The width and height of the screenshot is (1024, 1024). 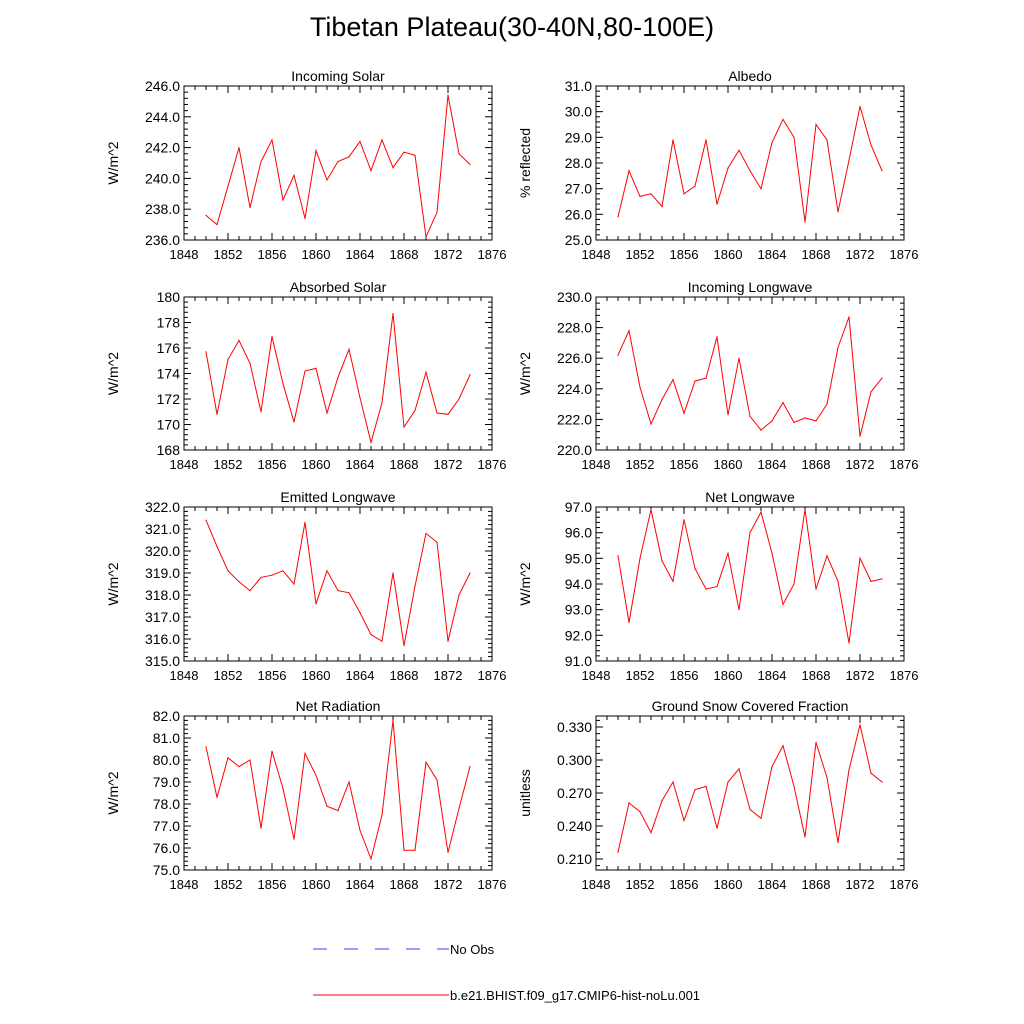 What do you see at coordinates (162, 661) in the screenshot?
I see `y-tick-label: 315.0` at bounding box center [162, 661].